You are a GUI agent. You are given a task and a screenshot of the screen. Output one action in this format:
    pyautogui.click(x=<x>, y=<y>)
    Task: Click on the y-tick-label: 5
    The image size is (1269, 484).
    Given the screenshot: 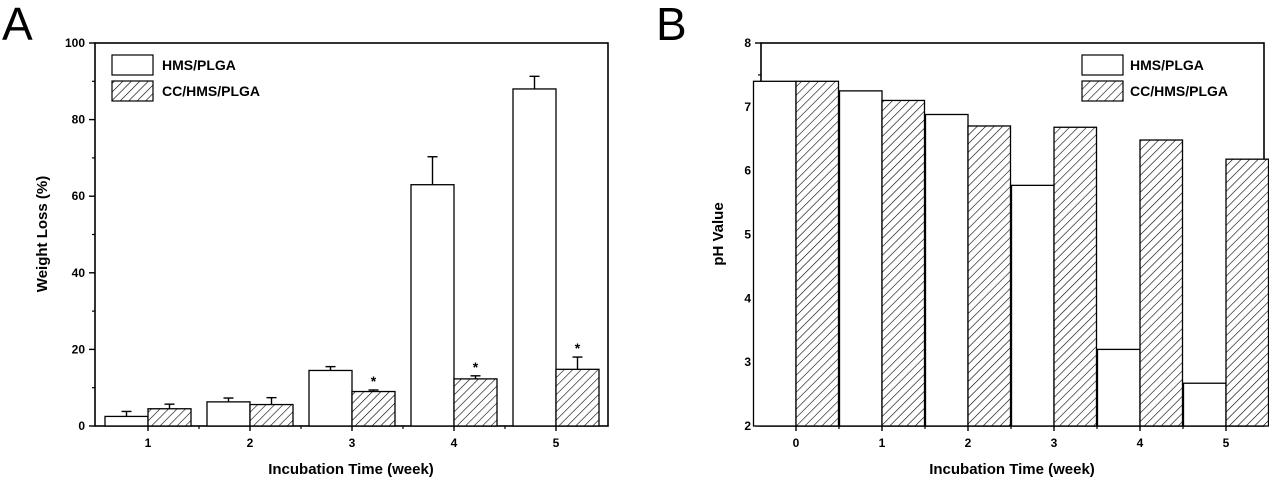 What is the action you would take?
    pyautogui.click(x=747, y=235)
    